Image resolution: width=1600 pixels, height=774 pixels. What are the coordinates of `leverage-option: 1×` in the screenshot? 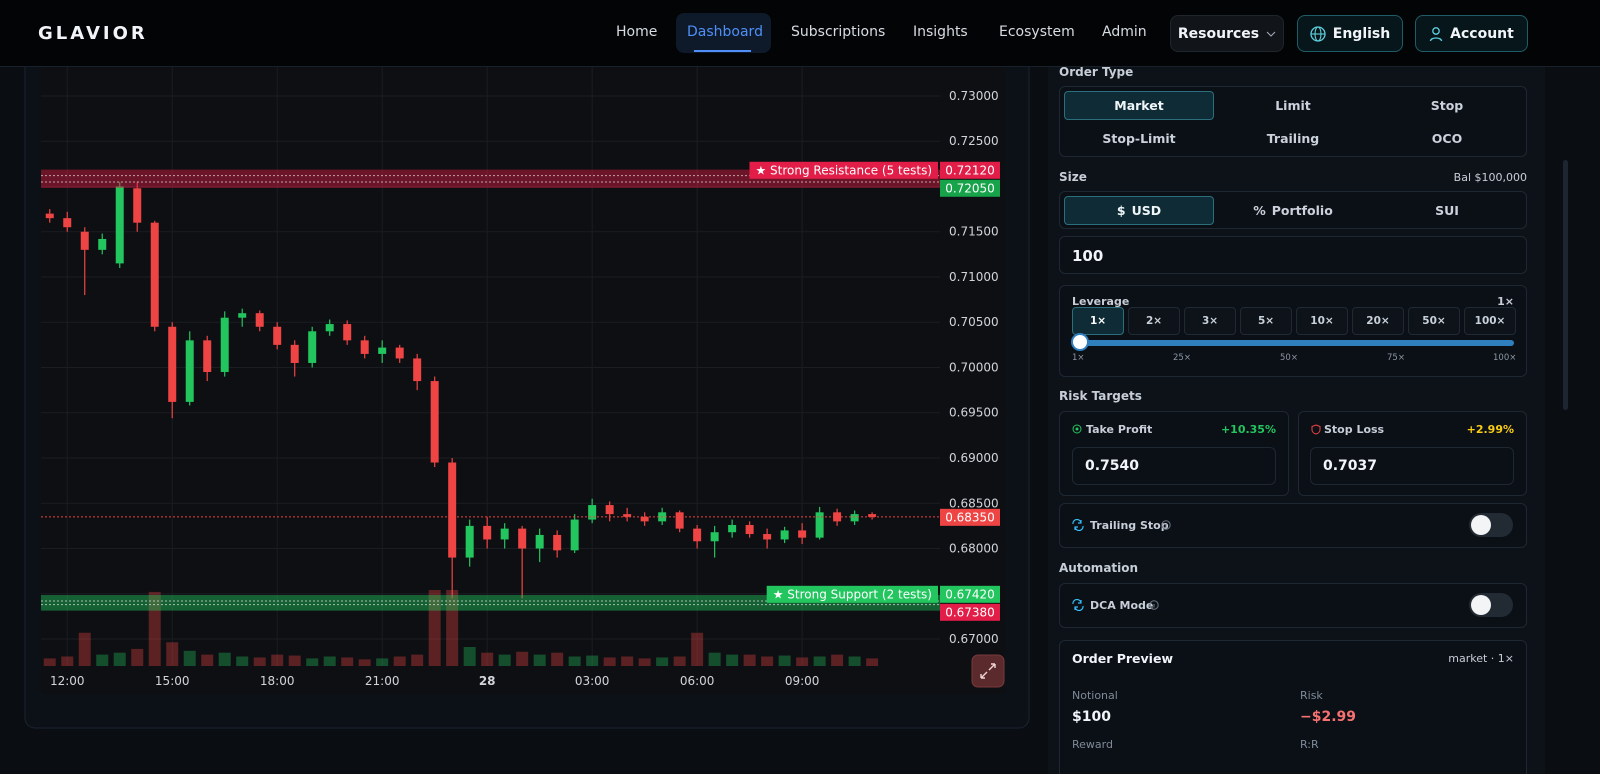 It's located at (1098, 321).